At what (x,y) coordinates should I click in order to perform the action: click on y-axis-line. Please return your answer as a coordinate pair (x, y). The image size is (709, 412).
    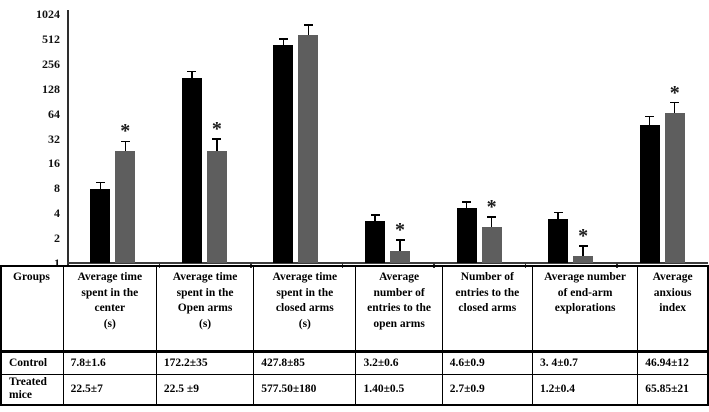
    Looking at the image, I should click on (68, 137).